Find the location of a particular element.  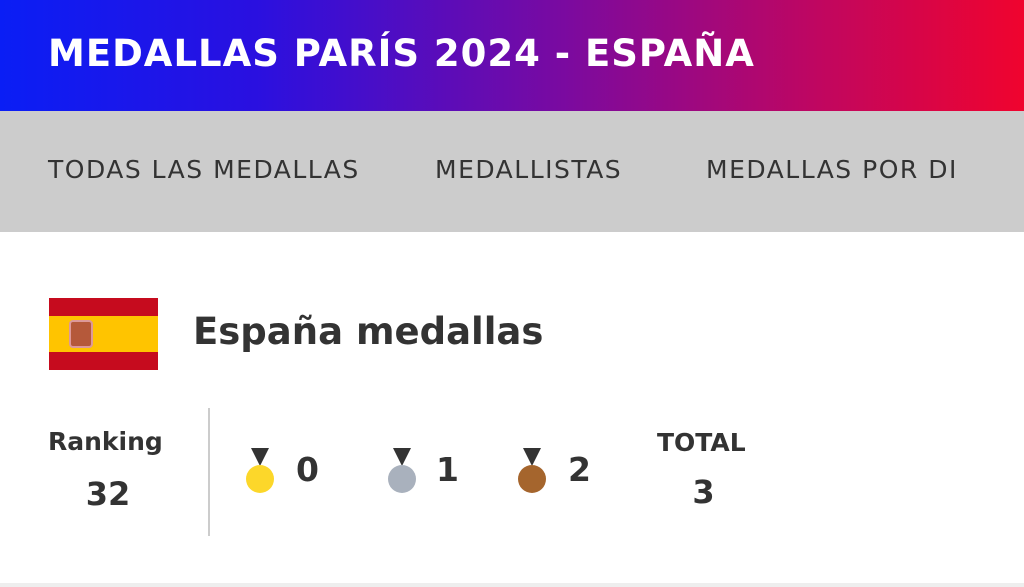

tab-medallas-por-dia: MEDALLAS POR DI is located at coordinates (832, 169).